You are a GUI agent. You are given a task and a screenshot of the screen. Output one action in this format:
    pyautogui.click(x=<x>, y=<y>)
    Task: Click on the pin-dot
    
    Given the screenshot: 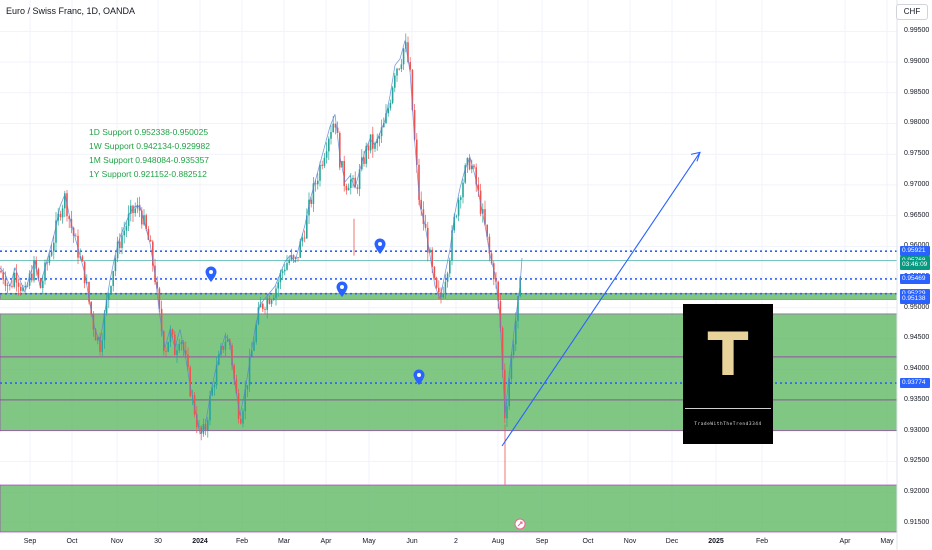 What is the action you would take?
    pyautogui.click(x=211, y=272)
    